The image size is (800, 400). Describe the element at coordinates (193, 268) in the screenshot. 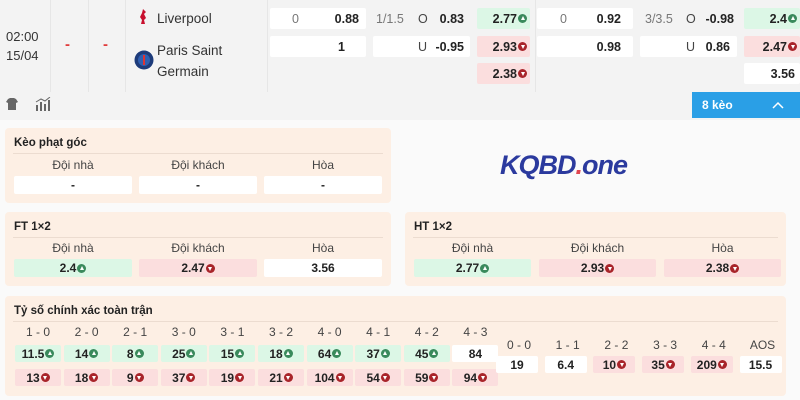

I see `odds-value: 2.47` at that location.